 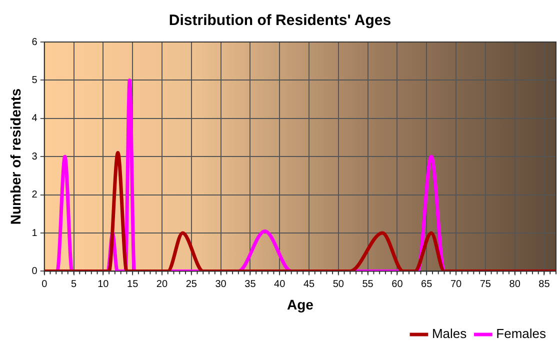 What do you see at coordinates (35, 195) in the screenshot?
I see `y-tick-label: 2` at bounding box center [35, 195].